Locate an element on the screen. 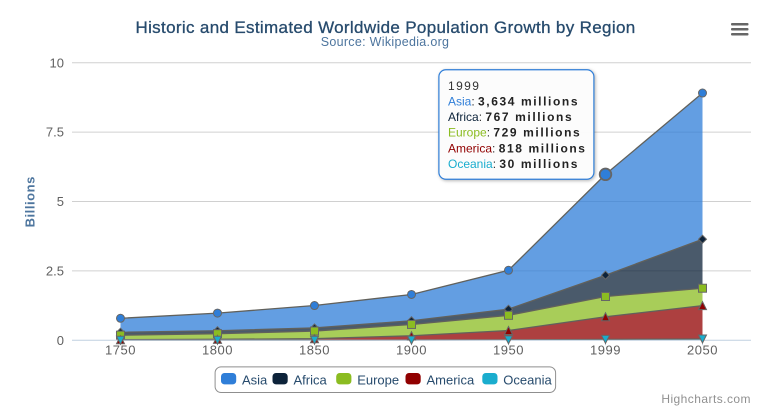  svg-text: Africa: 767 millions is located at coordinates (510, 117).